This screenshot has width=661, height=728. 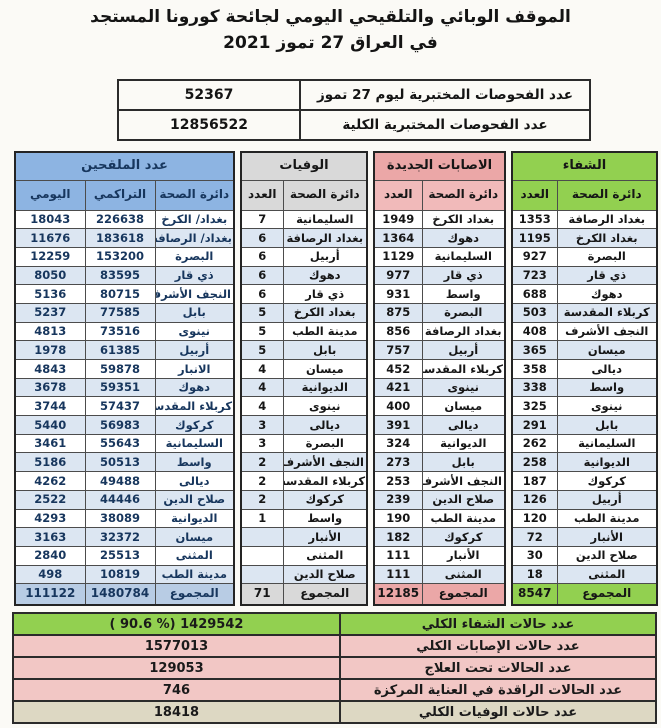 What do you see at coordinates (124, 166) in the screenshot?
I see `vaccinated-table-title: عدد الملقحين` at bounding box center [124, 166].